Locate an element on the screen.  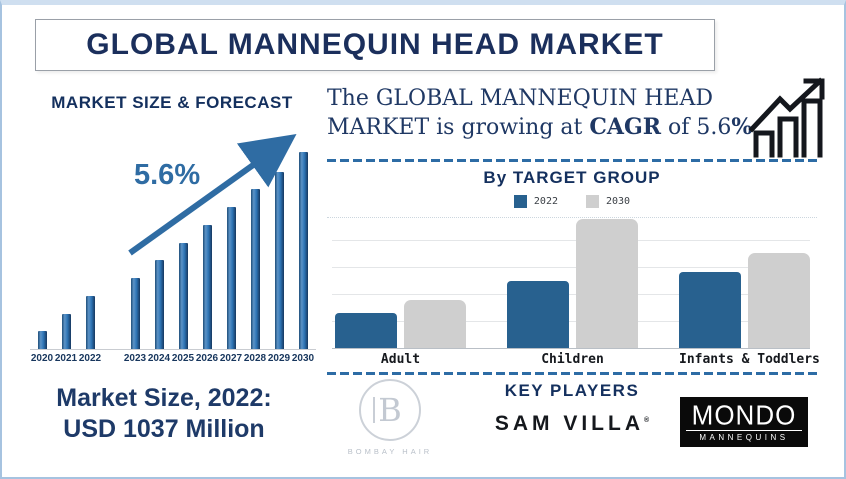
year-tick-label: 2027 is located at coordinates (231, 358).